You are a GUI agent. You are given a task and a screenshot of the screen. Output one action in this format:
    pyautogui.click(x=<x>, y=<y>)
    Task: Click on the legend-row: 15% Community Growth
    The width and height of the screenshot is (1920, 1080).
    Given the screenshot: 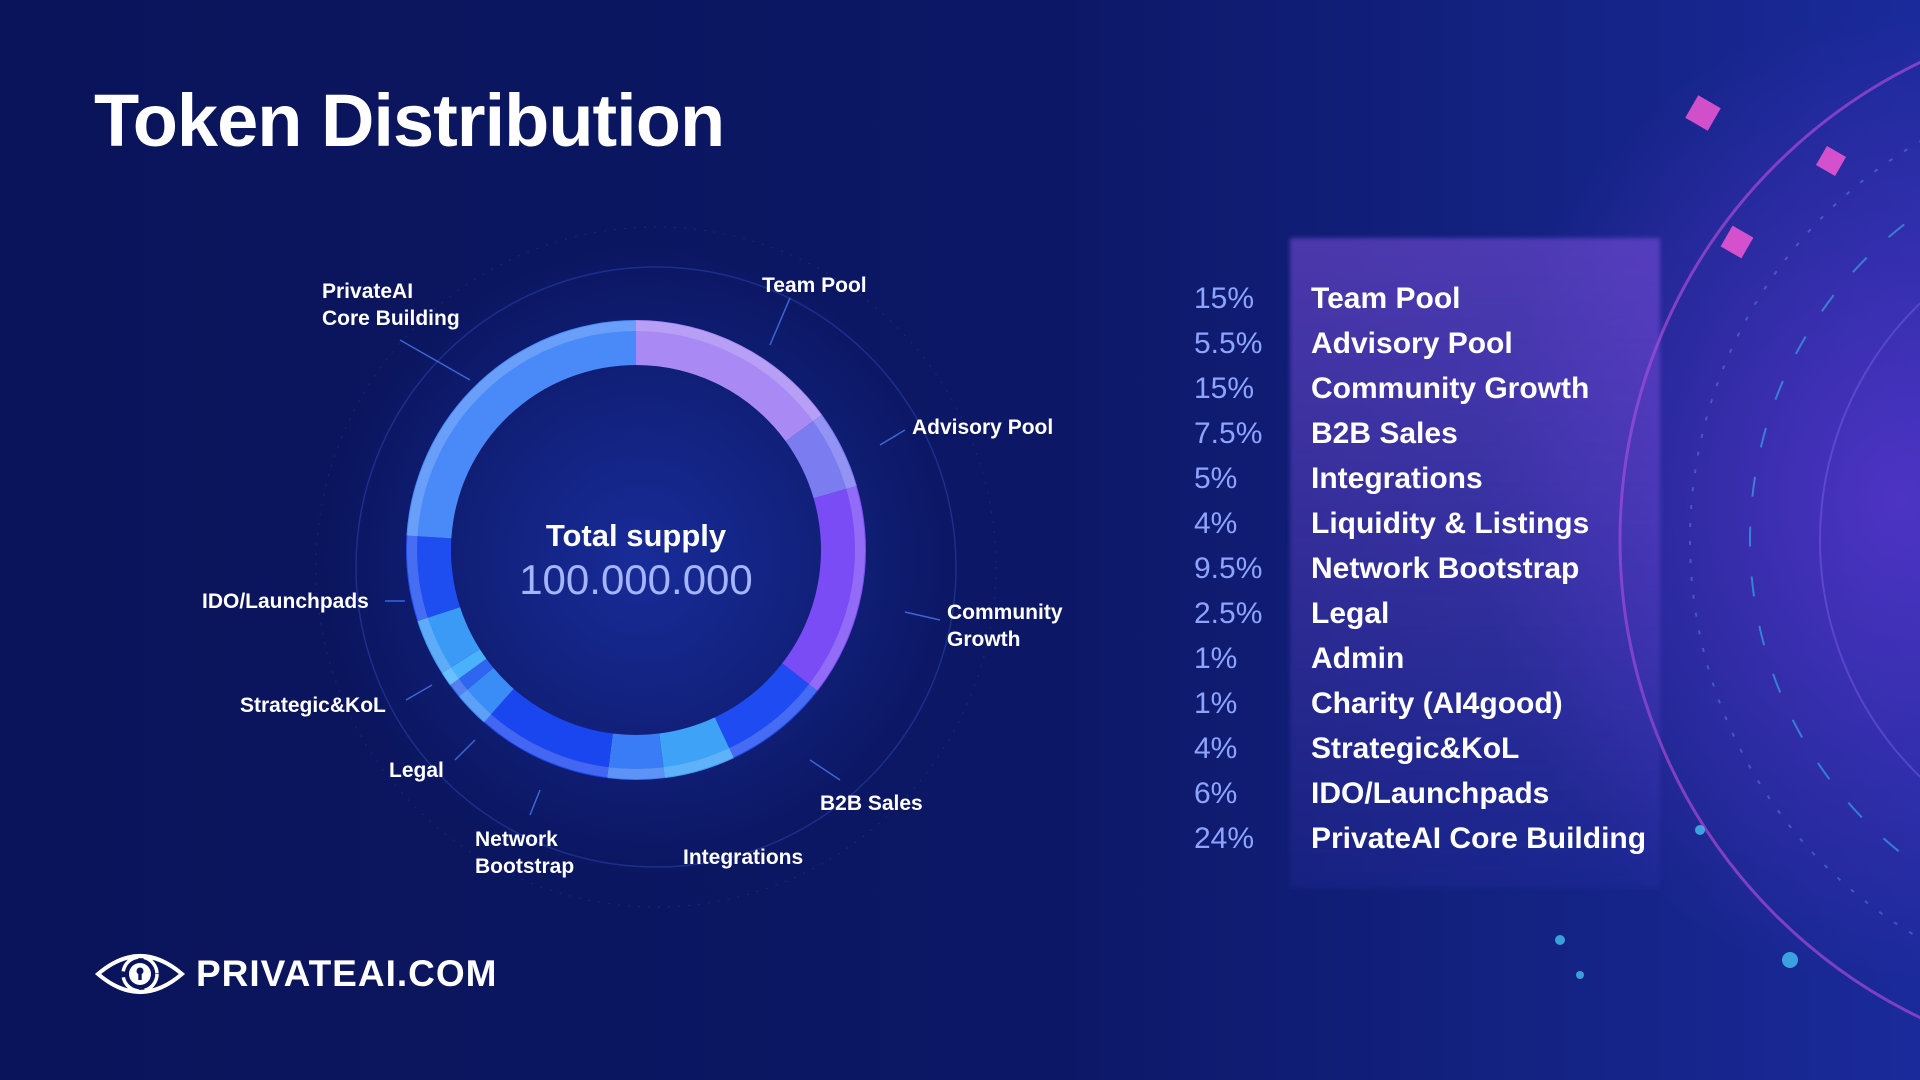 What is the action you would take?
    pyautogui.click(x=1420, y=388)
    